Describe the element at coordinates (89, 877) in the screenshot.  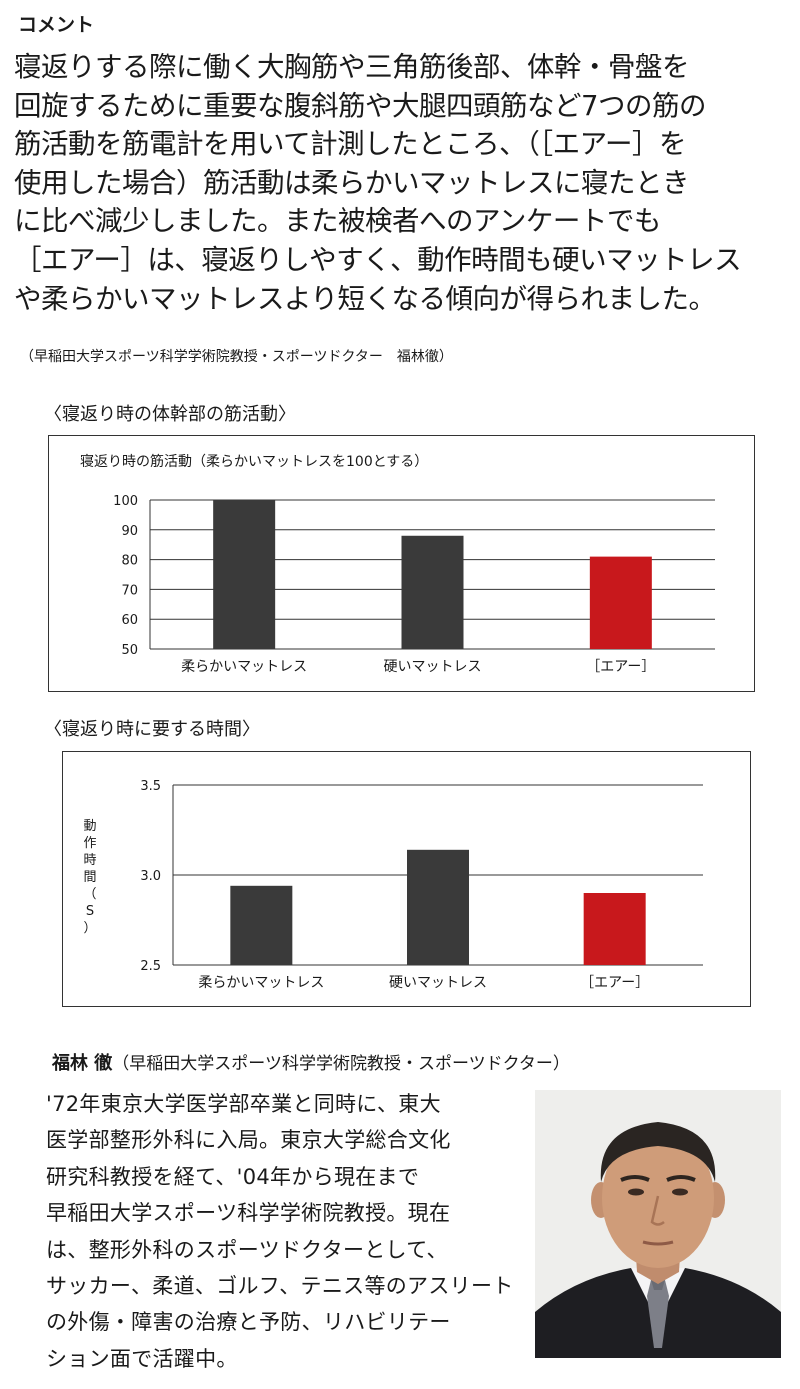
I see `y-axis-label: 動作時間（ S）` at that location.